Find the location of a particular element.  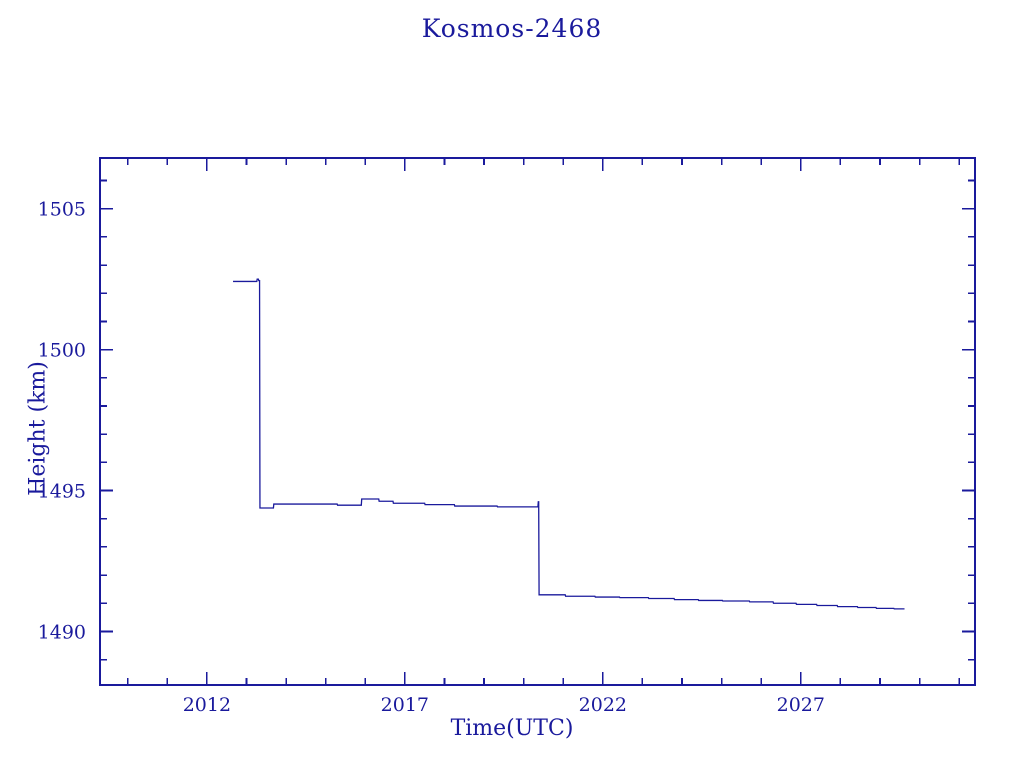

x-tick-label: 2022 is located at coordinates (603, 705).